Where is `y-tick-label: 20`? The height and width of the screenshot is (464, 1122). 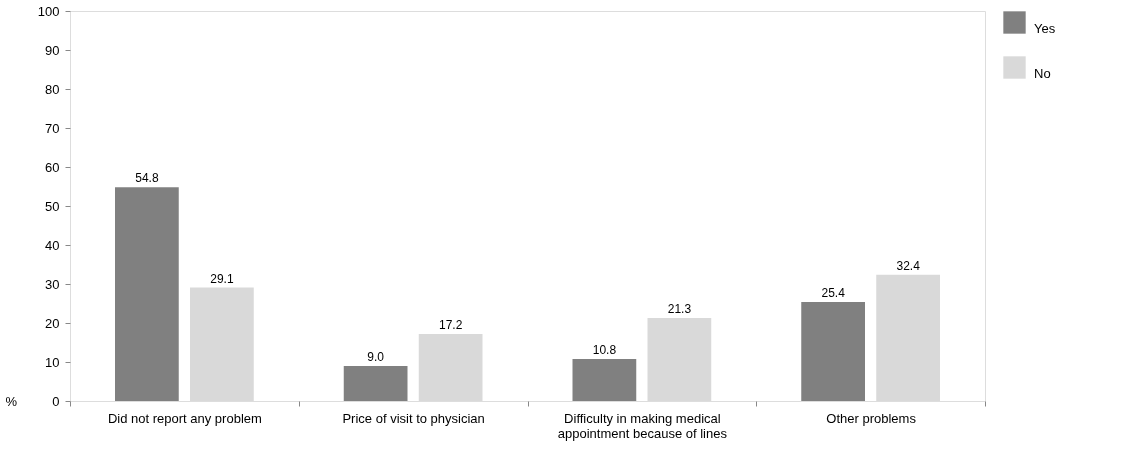
y-tick-label: 20 is located at coordinates (52, 323).